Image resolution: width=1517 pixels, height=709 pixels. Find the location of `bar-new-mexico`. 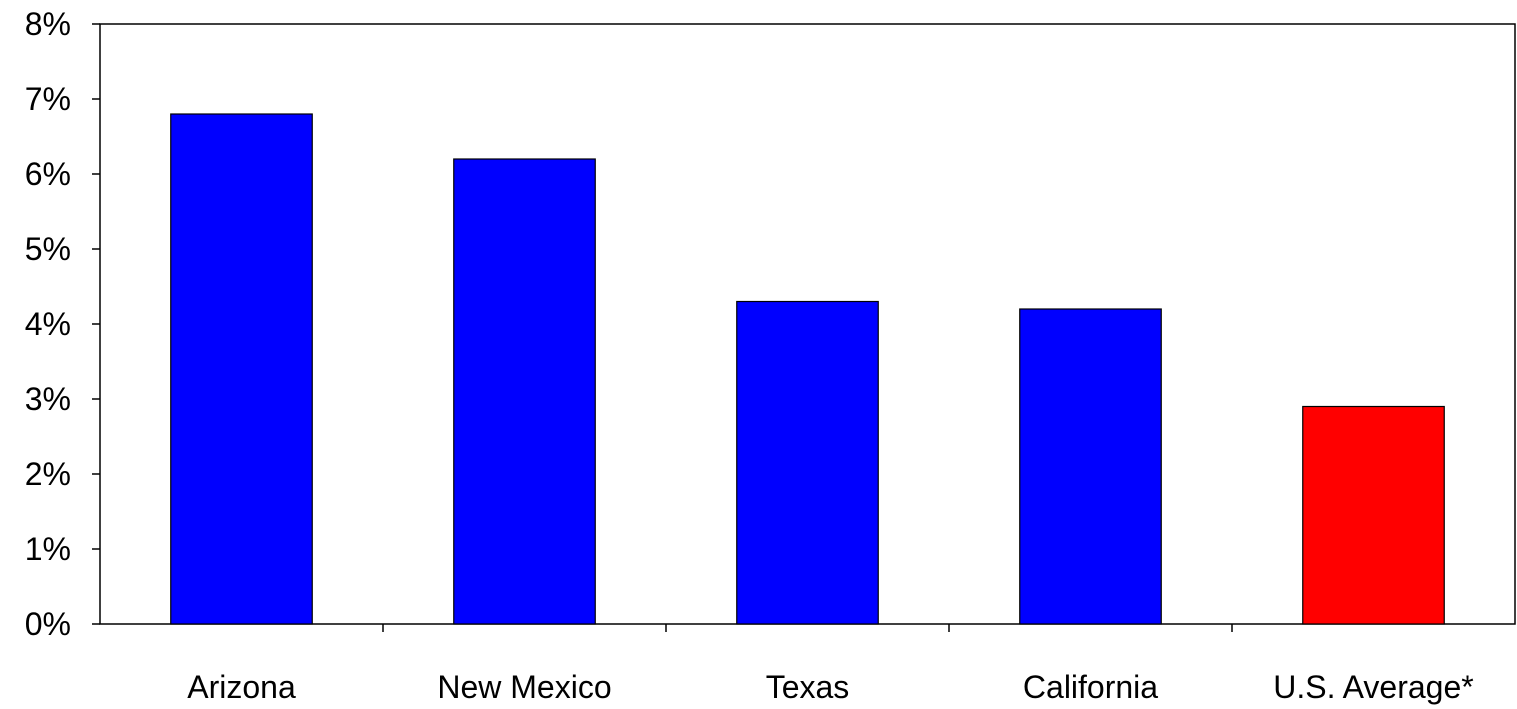

bar-new-mexico is located at coordinates (524, 391).